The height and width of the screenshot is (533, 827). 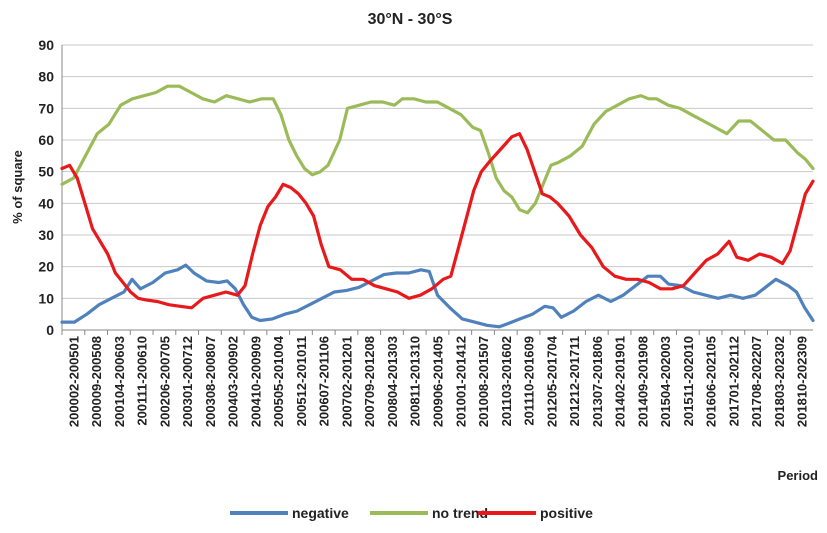 I want to click on x-tick-label: 200702-201201, so click(x=346, y=381).